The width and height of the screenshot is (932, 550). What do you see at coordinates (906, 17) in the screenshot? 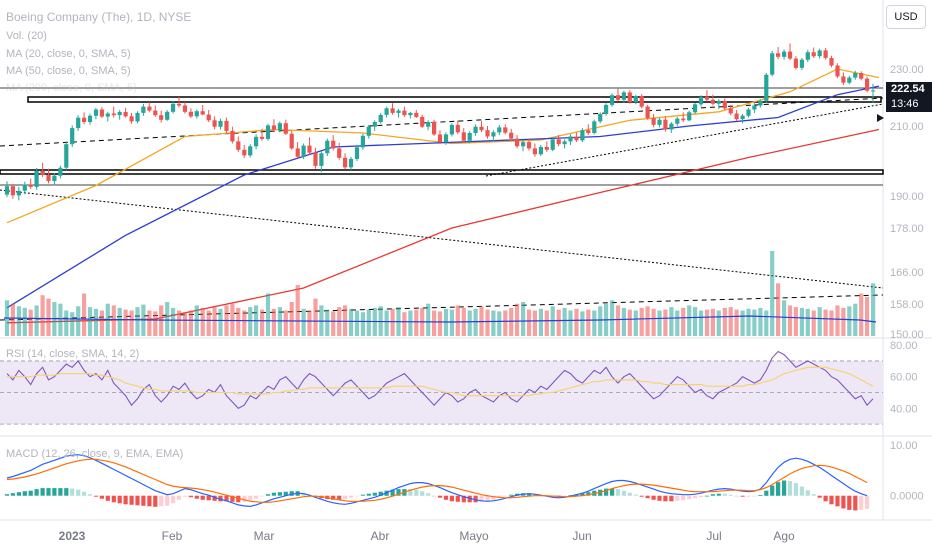
I see `currency-button: USD` at bounding box center [906, 17].